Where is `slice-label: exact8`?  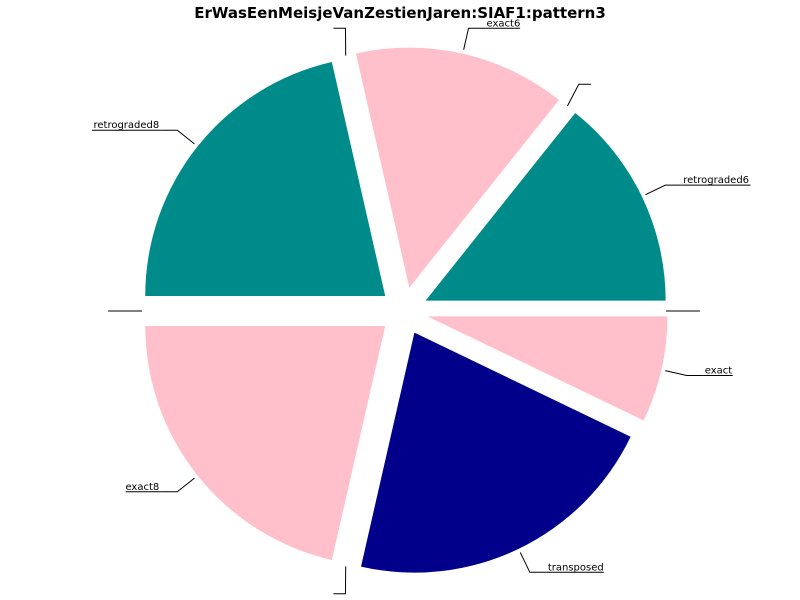 slice-label: exact8 is located at coordinates (142, 487).